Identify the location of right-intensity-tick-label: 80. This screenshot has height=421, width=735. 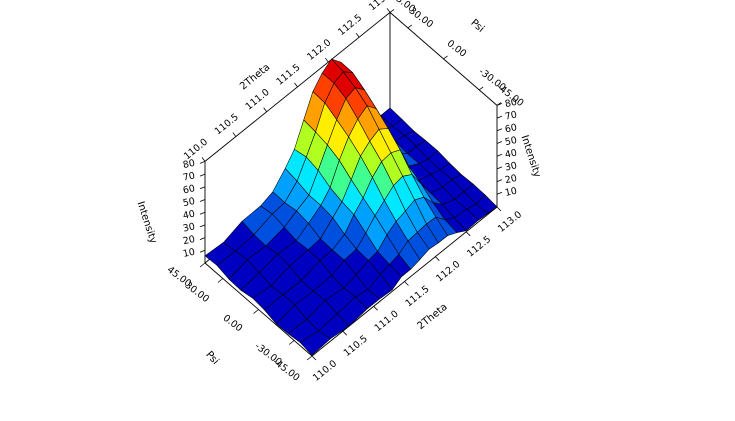
(511, 103).